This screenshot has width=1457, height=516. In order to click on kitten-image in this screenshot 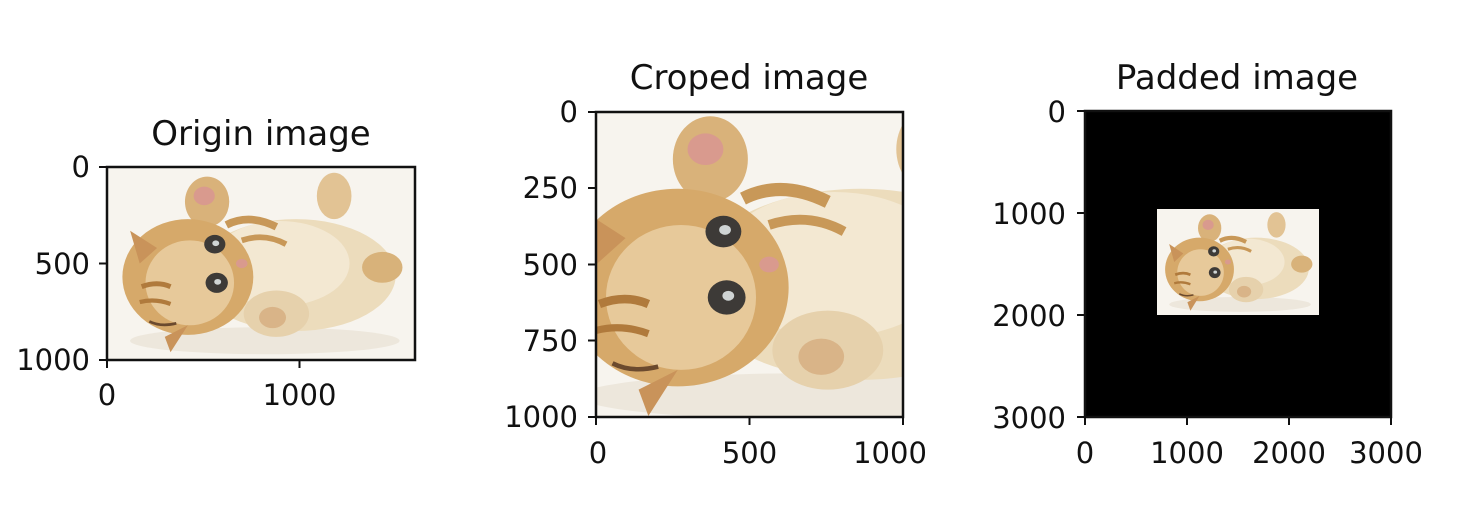, I will do `click(261, 263)`.